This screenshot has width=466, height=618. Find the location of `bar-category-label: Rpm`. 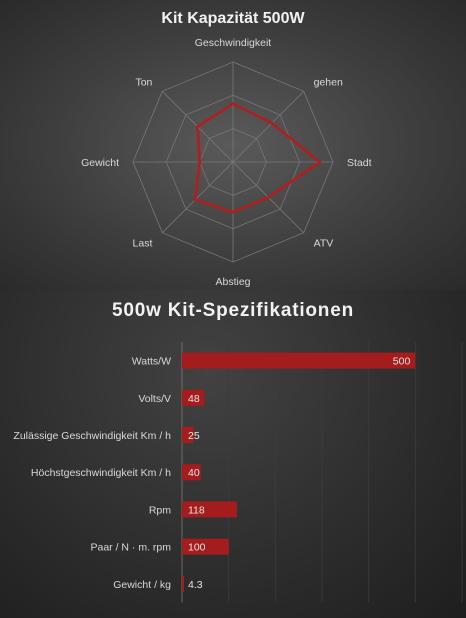

bar-category-label: Rpm is located at coordinates (160, 510).